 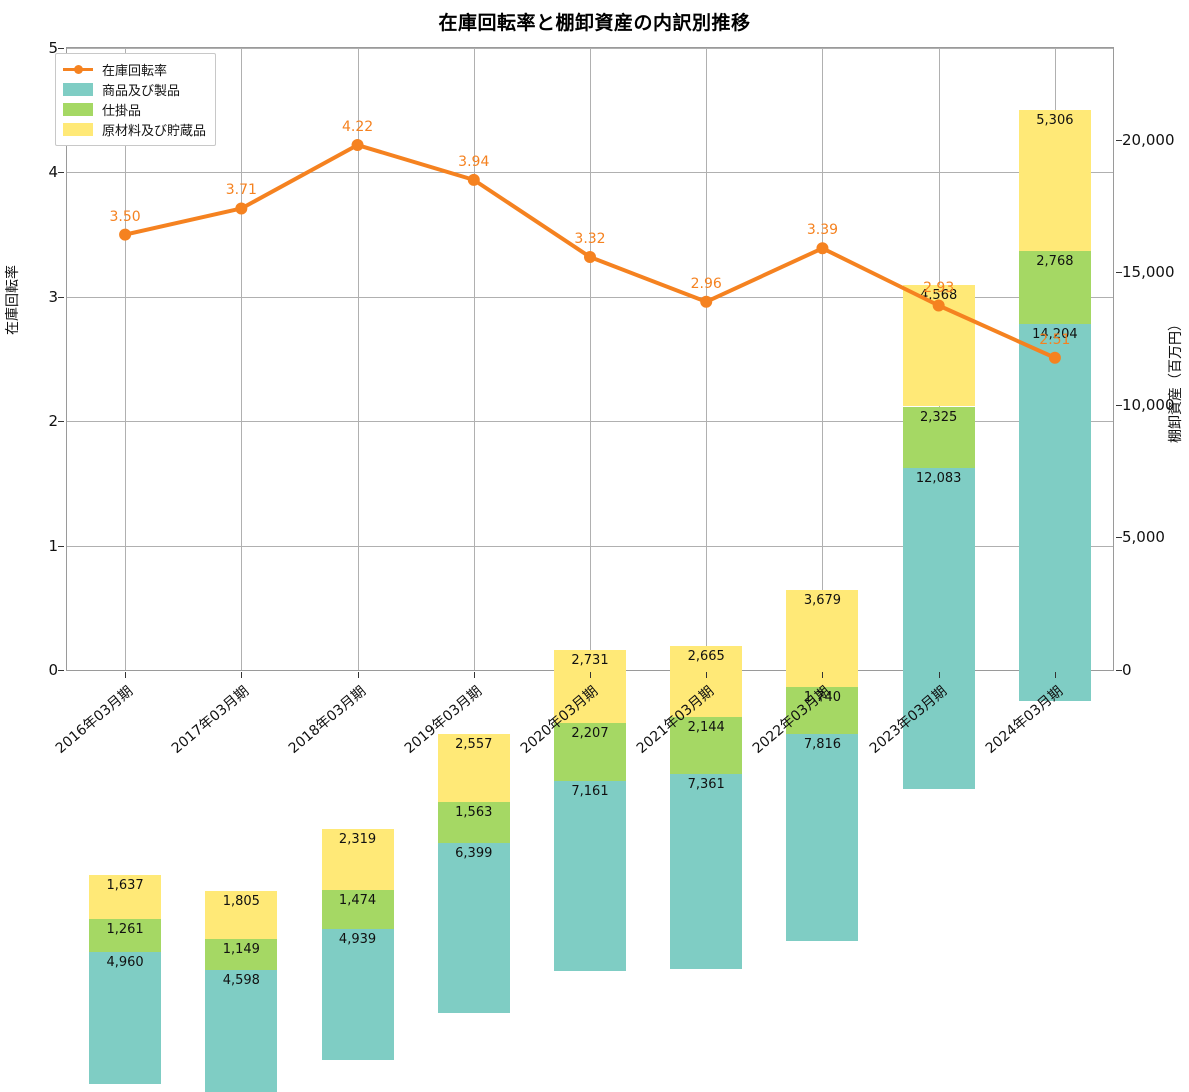 What do you see at coordinates (1054, 513) in the screenshot?
I see `bar-segment: 14,204` at bounding box center [1054, 513].